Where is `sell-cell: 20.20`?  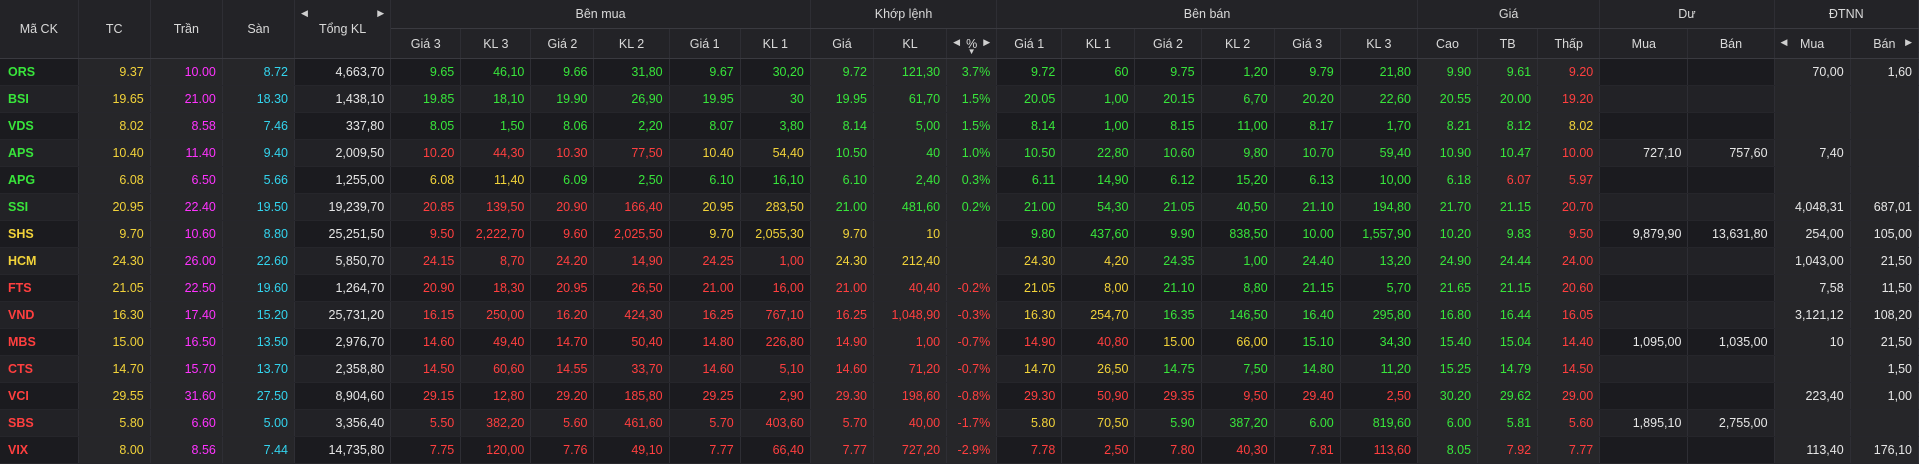 sell-cell: 20.20 is located at coordinates (1307, 99).